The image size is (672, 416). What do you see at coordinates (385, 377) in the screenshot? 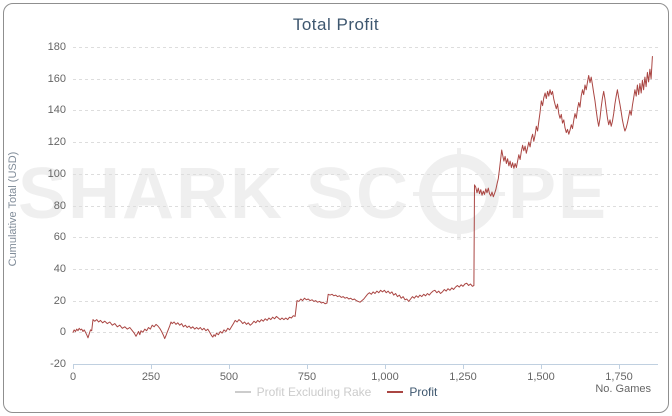
I see `x-tick-label: 1,000` at bounding box center [385, 377].